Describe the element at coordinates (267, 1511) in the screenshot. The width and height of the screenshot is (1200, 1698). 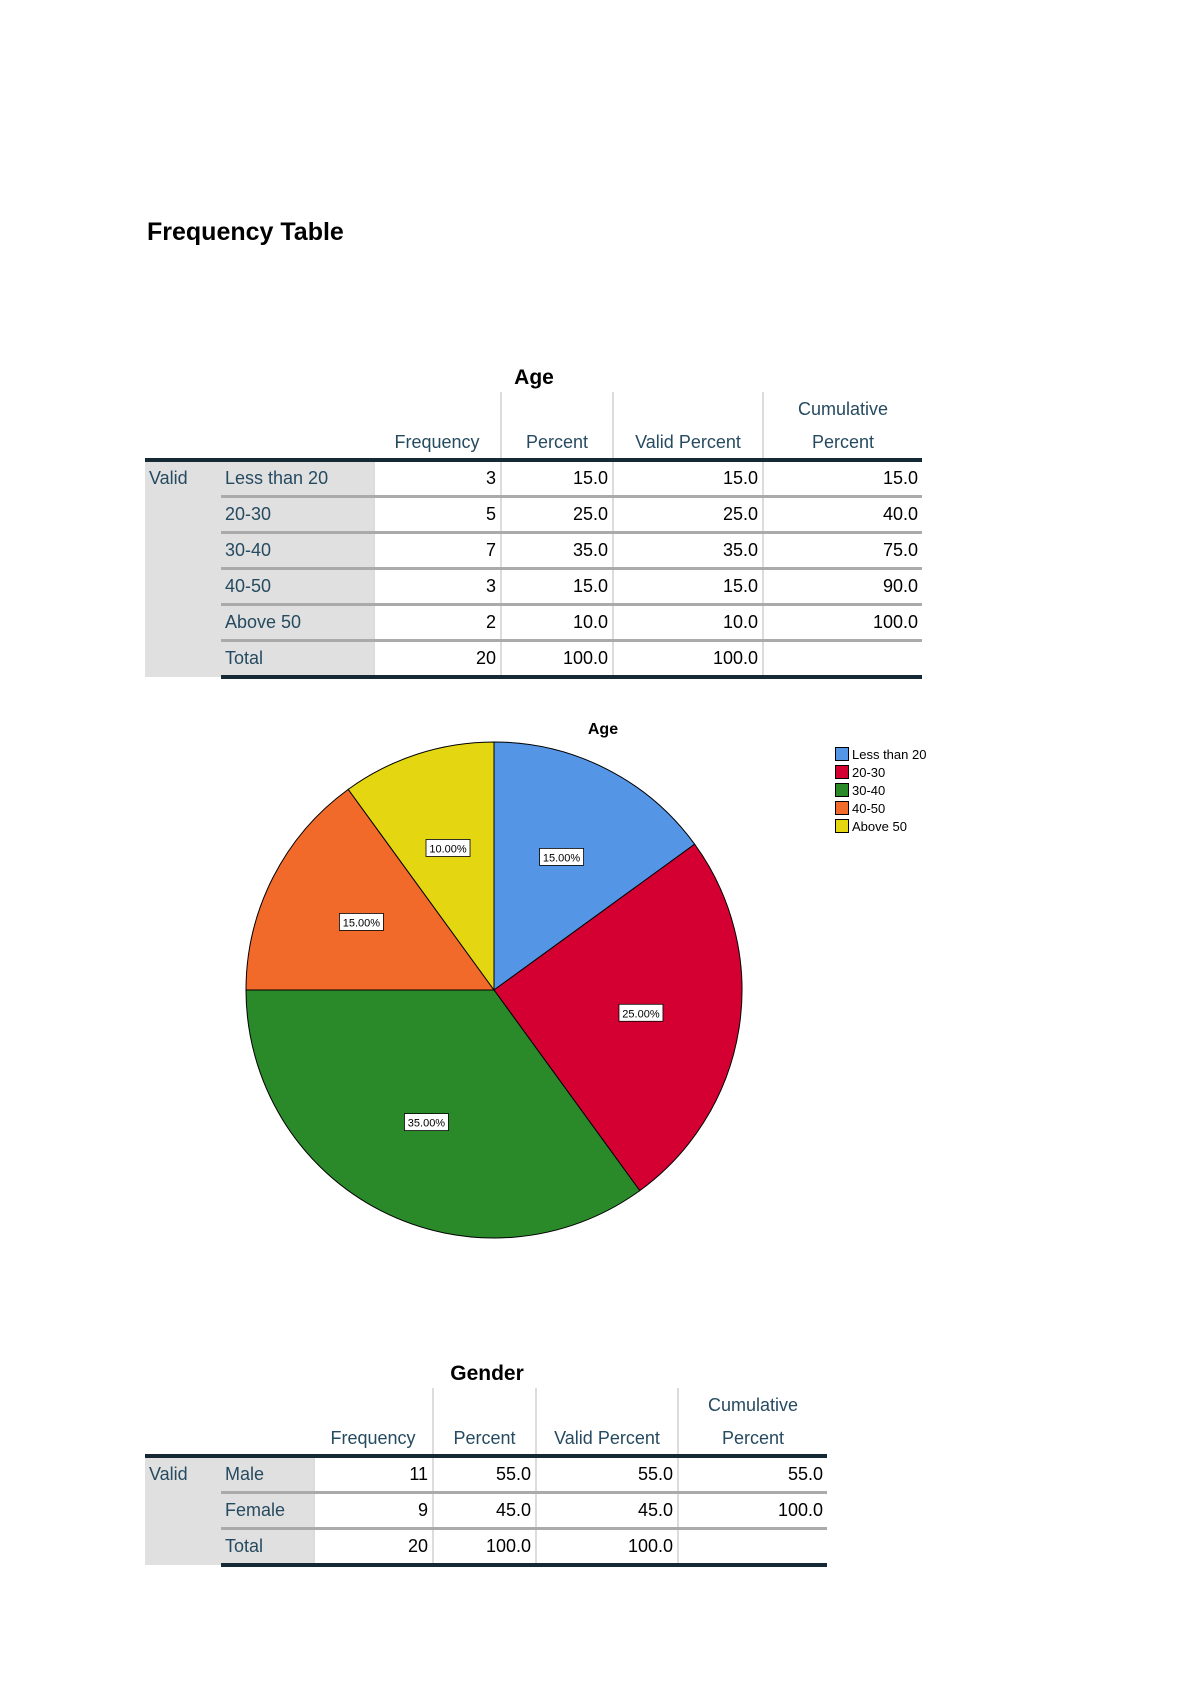
I see `row-label: Female` at that location.